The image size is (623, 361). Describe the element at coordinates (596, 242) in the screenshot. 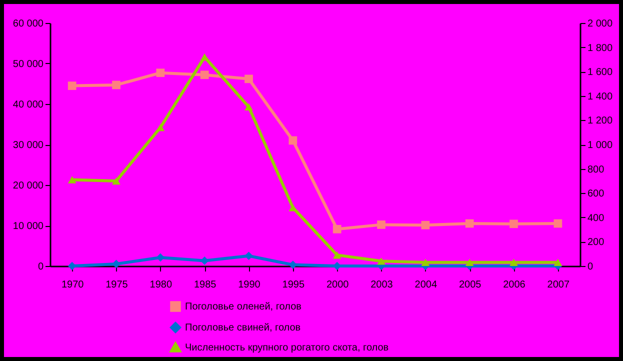

I see `y2-tick-label: 200` at that location.